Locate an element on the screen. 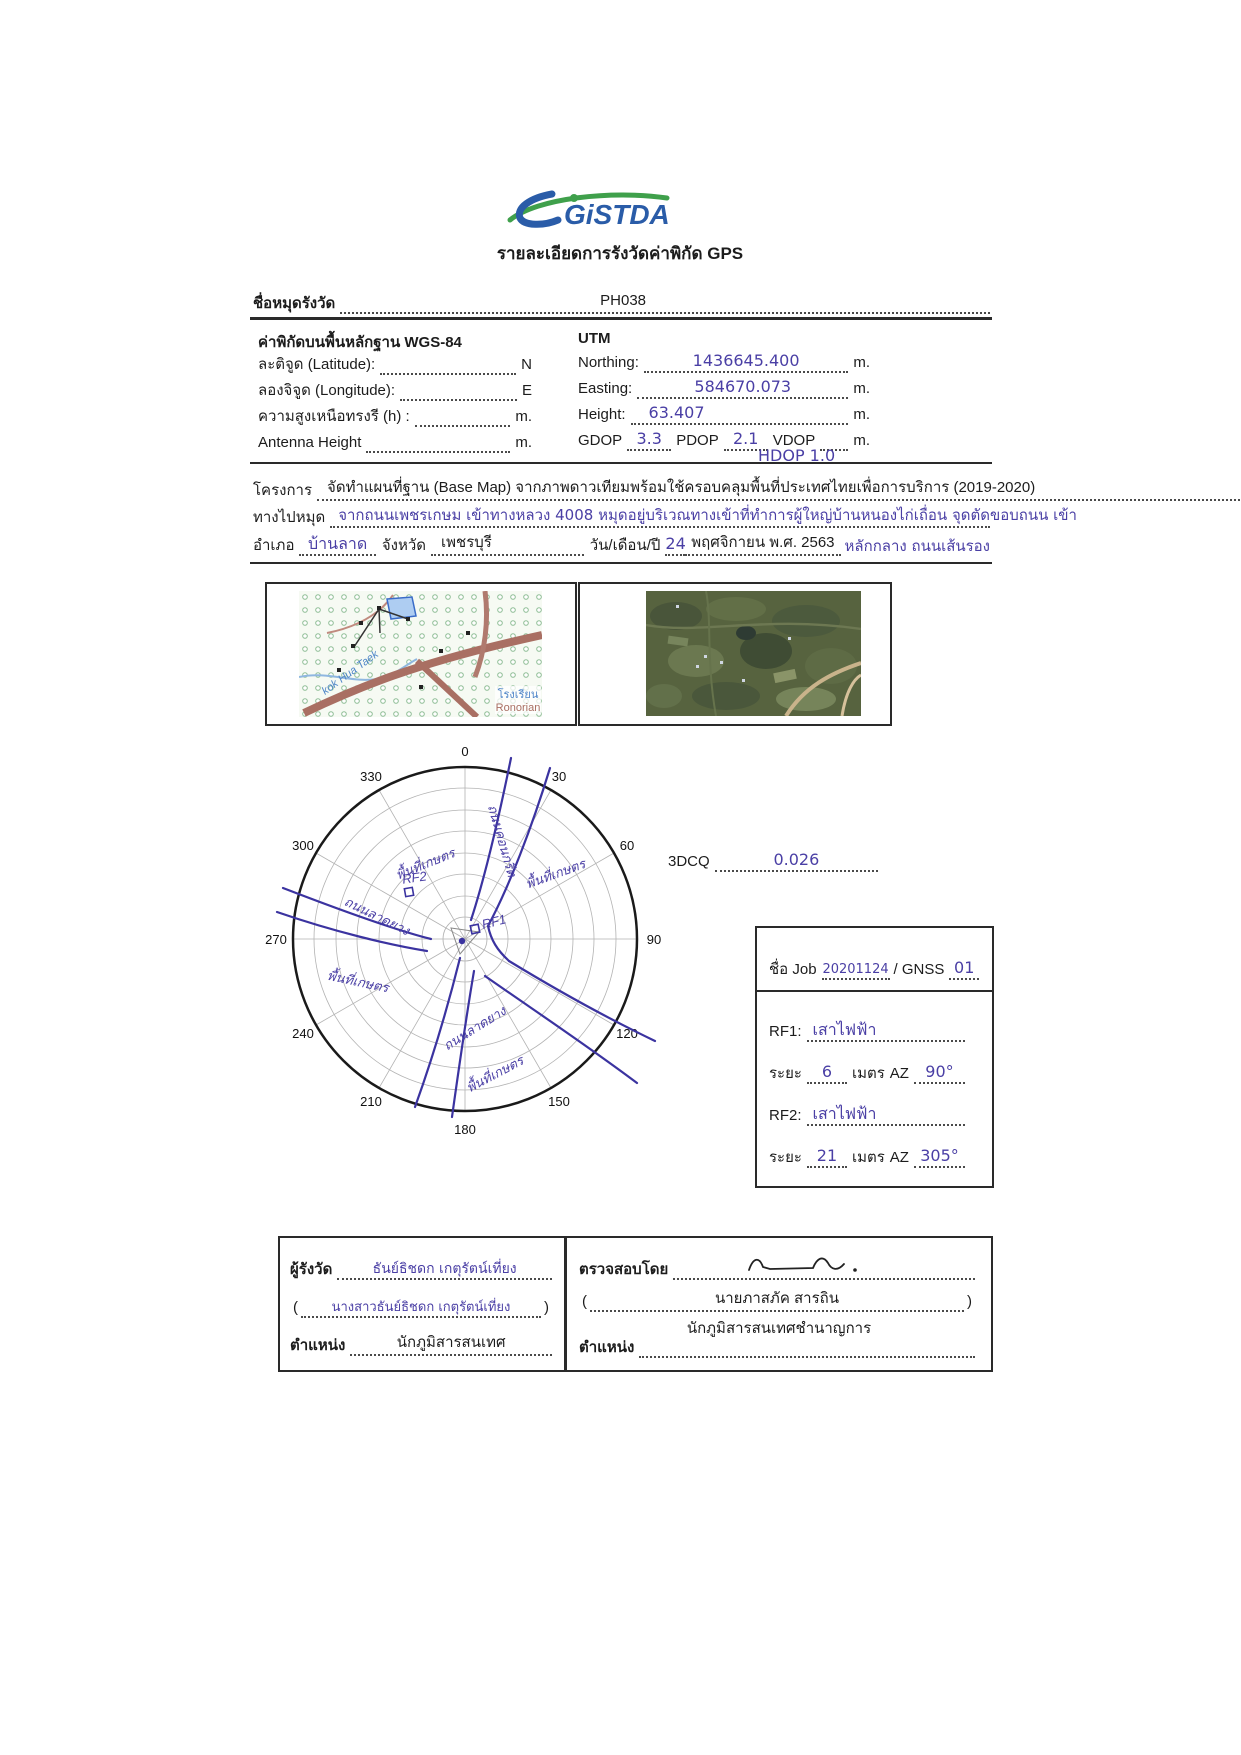 This screenshot has width=1241, height=1755. road-north-left is located at coordinates (491, 839).